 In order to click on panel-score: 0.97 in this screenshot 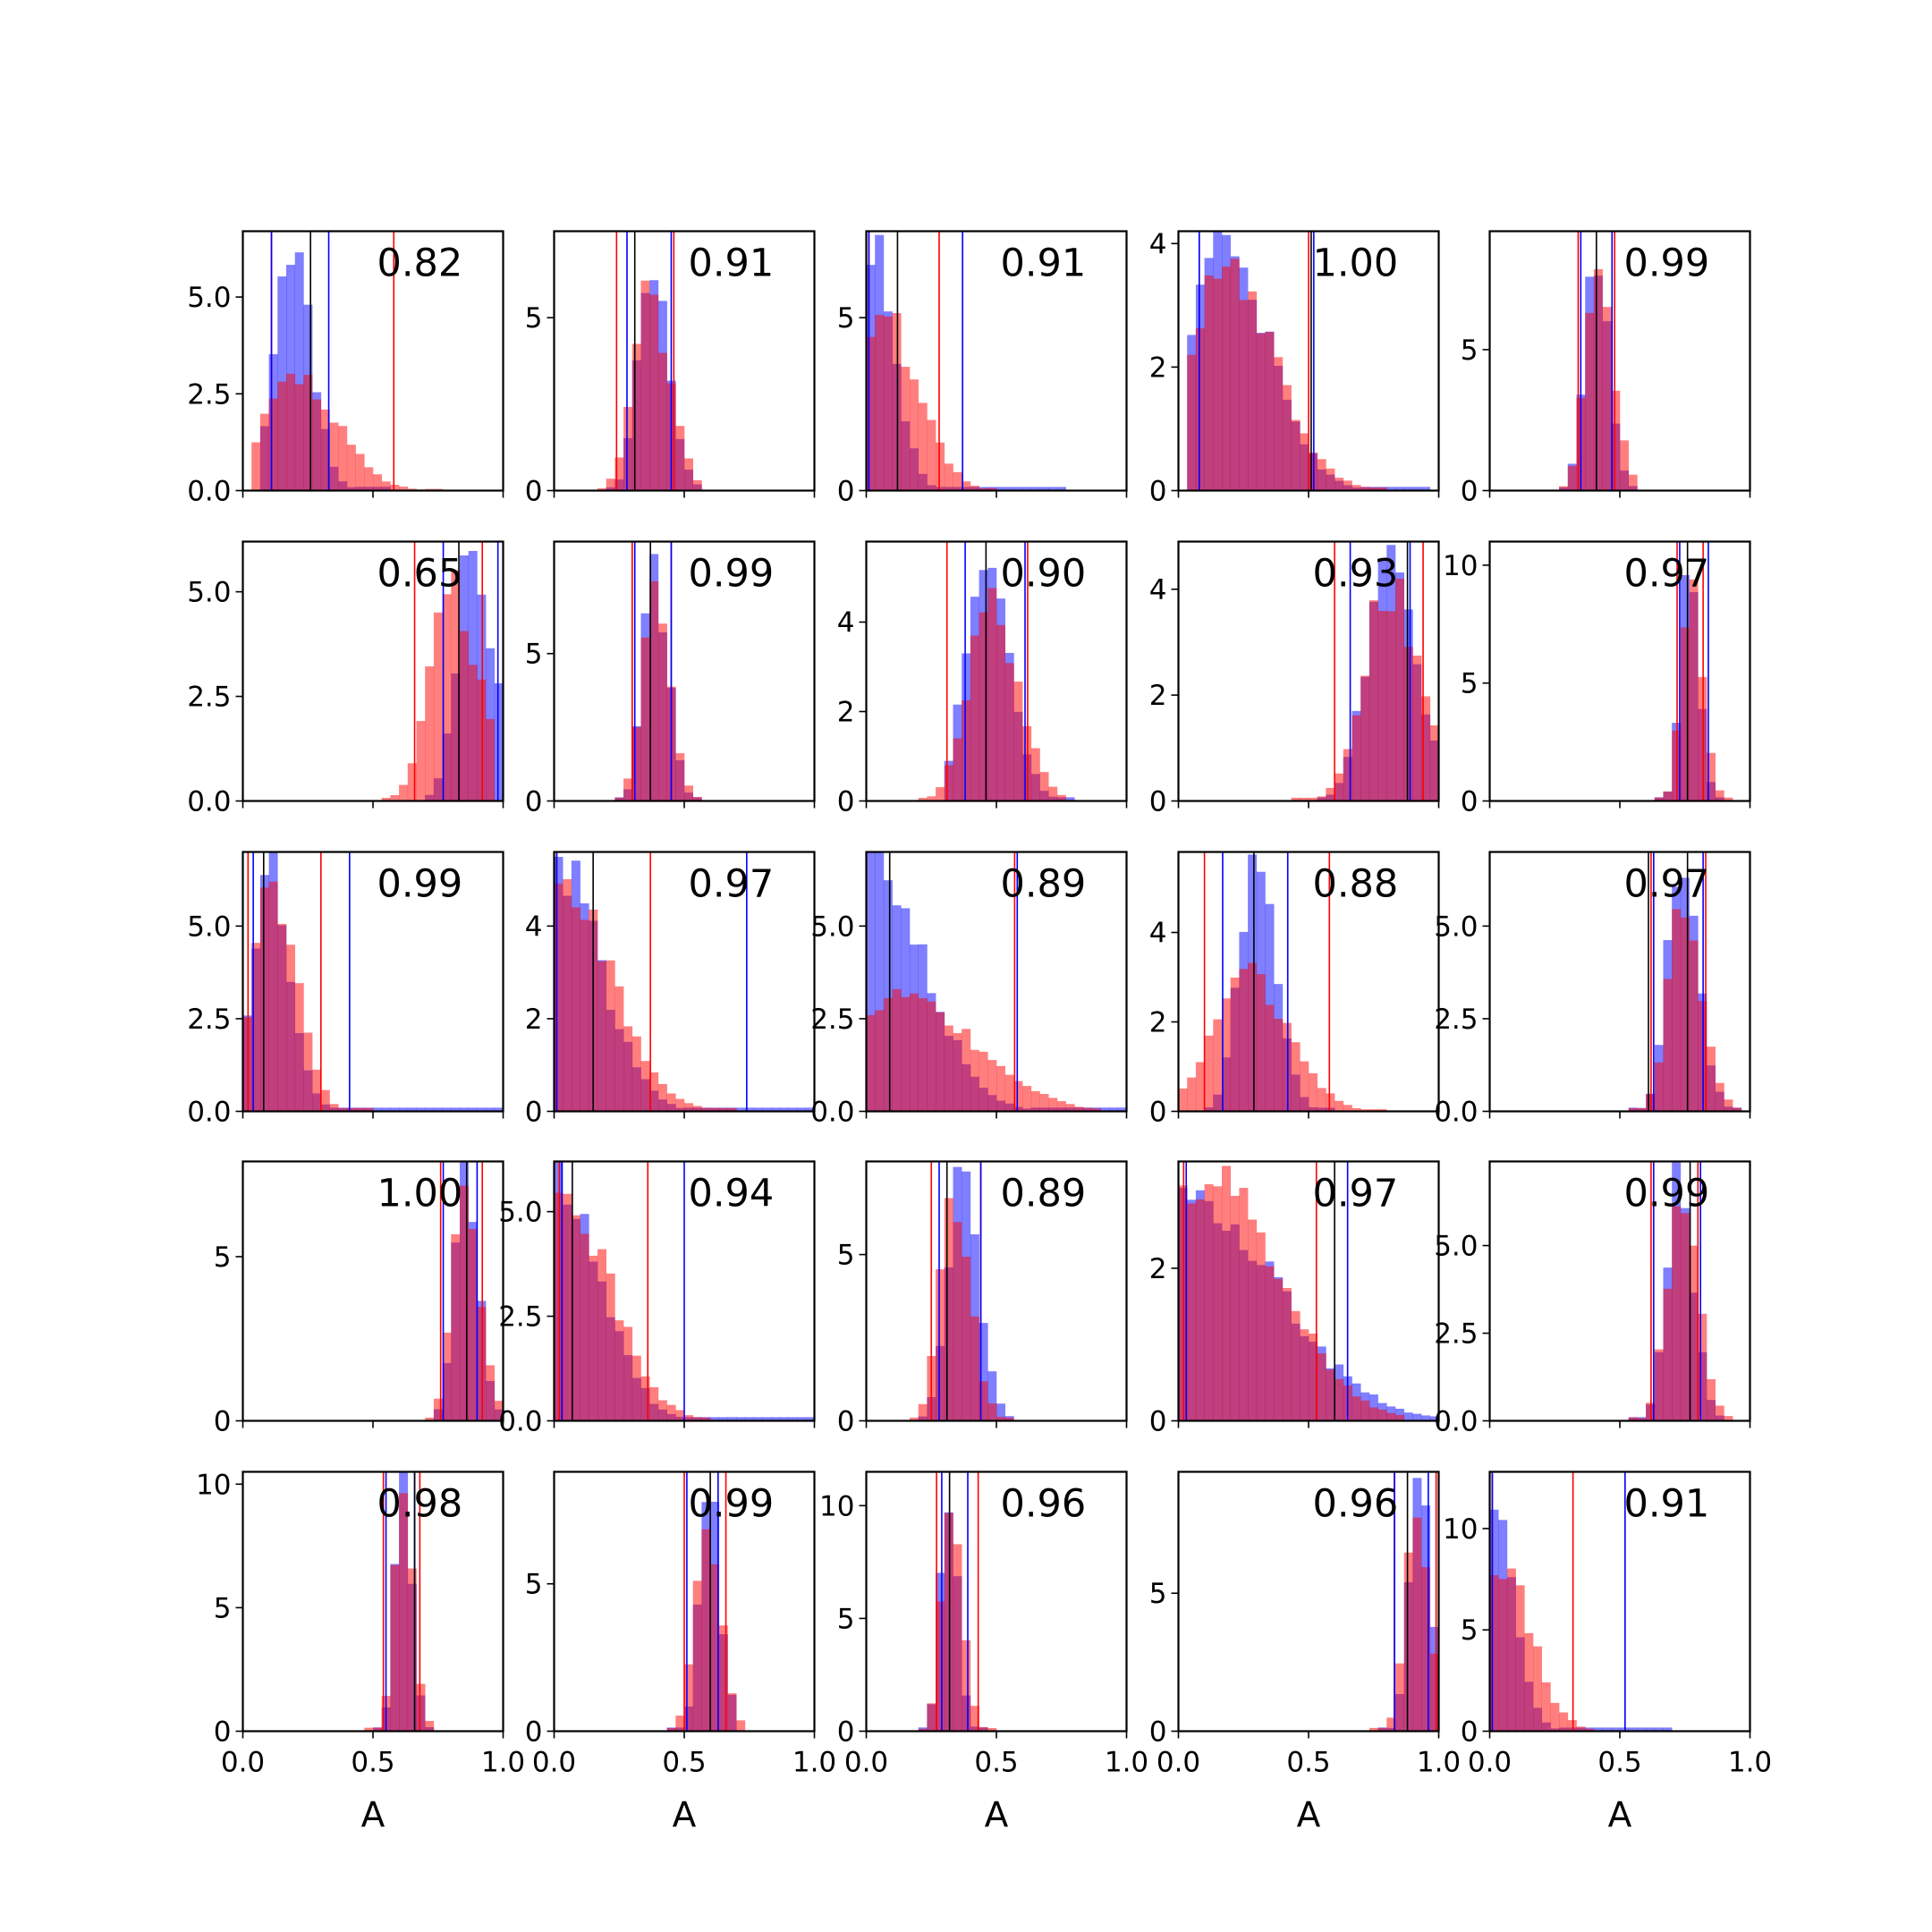, I will do `click(1667, 574)`.